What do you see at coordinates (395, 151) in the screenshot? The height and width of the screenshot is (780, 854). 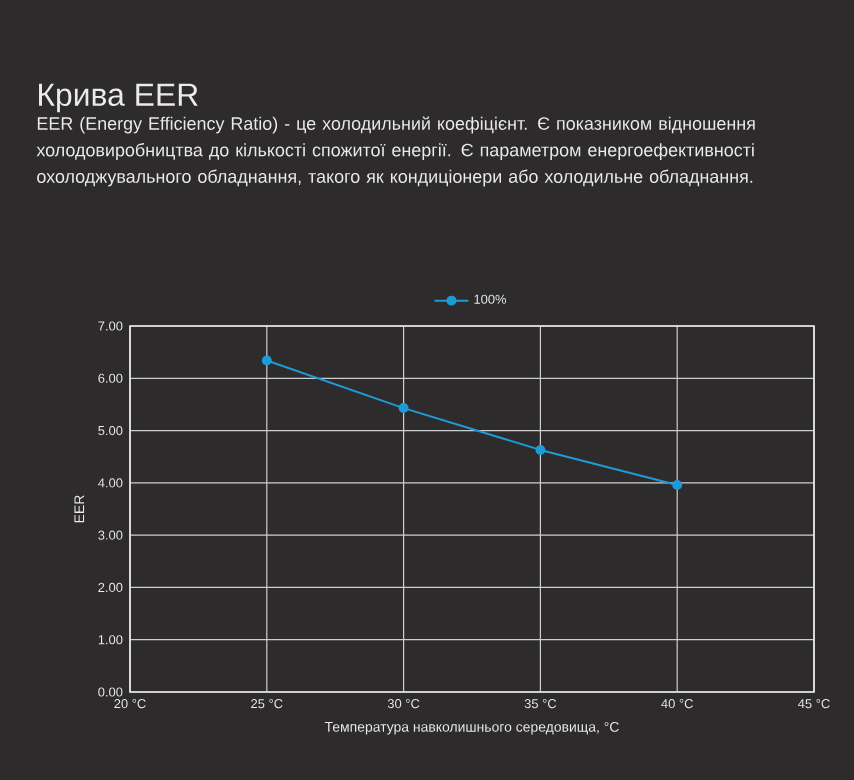 I see `chart-subtitle: EER (Energy Efficiency Ratio) - це холодильний коефіцієнт. Є показником відношення холодовиробництва до кількості спожитої енергії. Є параметром енергоефективності охолоджувального обладнання, такого як кондиціонери або холодильне обладнання.` at bounding box center [395, 151].